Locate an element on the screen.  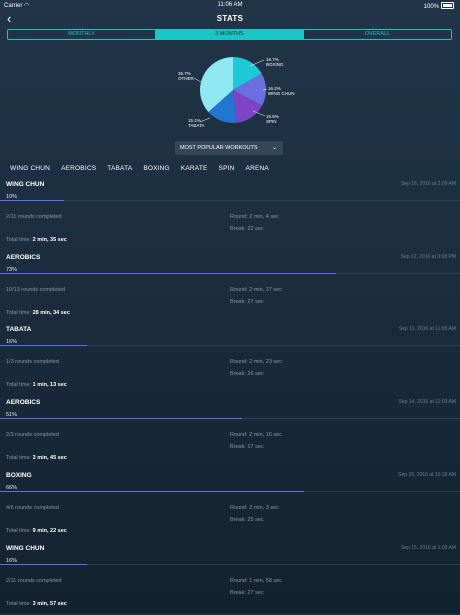
pie-percent-label: 36.7% is located at coordinates (184, 73).